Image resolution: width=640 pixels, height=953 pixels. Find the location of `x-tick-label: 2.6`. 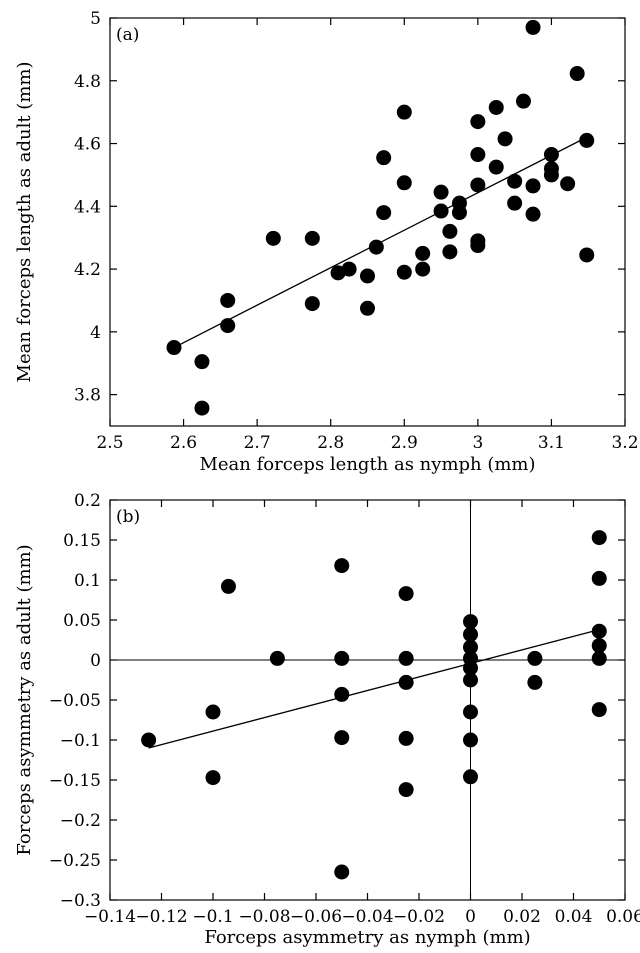

x-tick-label: 2.6 is located at coordinates (183, 443).